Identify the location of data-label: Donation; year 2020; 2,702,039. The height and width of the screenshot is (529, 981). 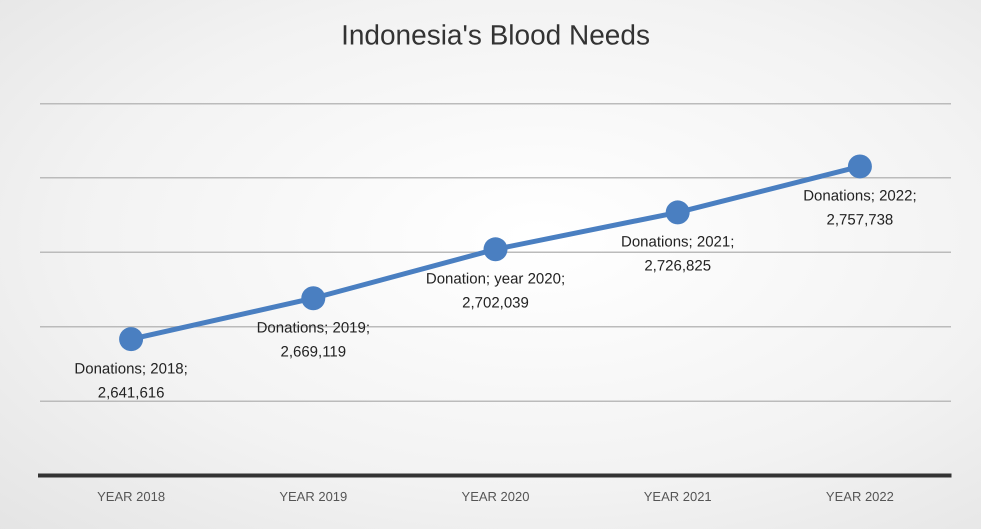
(496, 291).